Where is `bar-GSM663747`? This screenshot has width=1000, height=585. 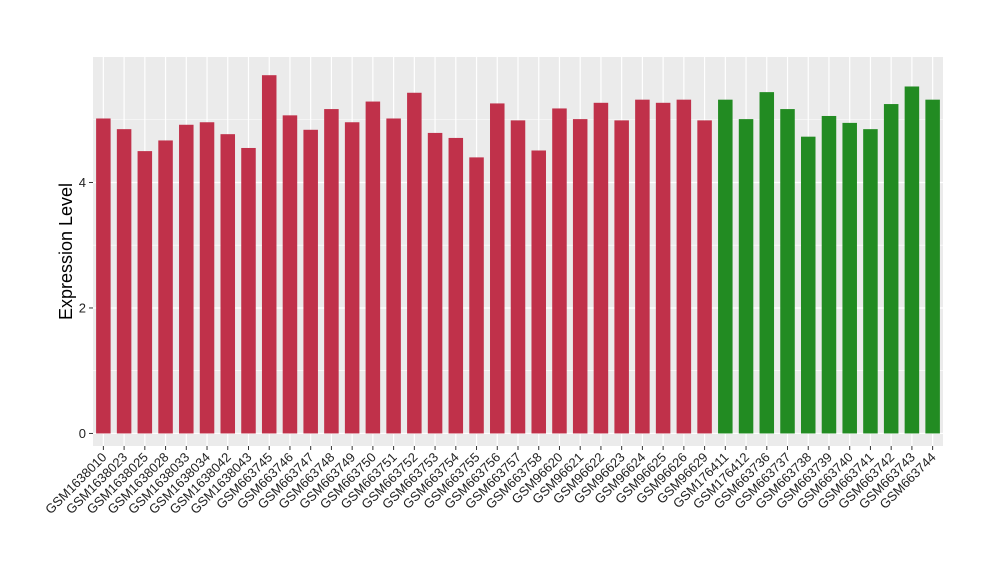
bar-GSM663747 is located at coordinates (310, 281).